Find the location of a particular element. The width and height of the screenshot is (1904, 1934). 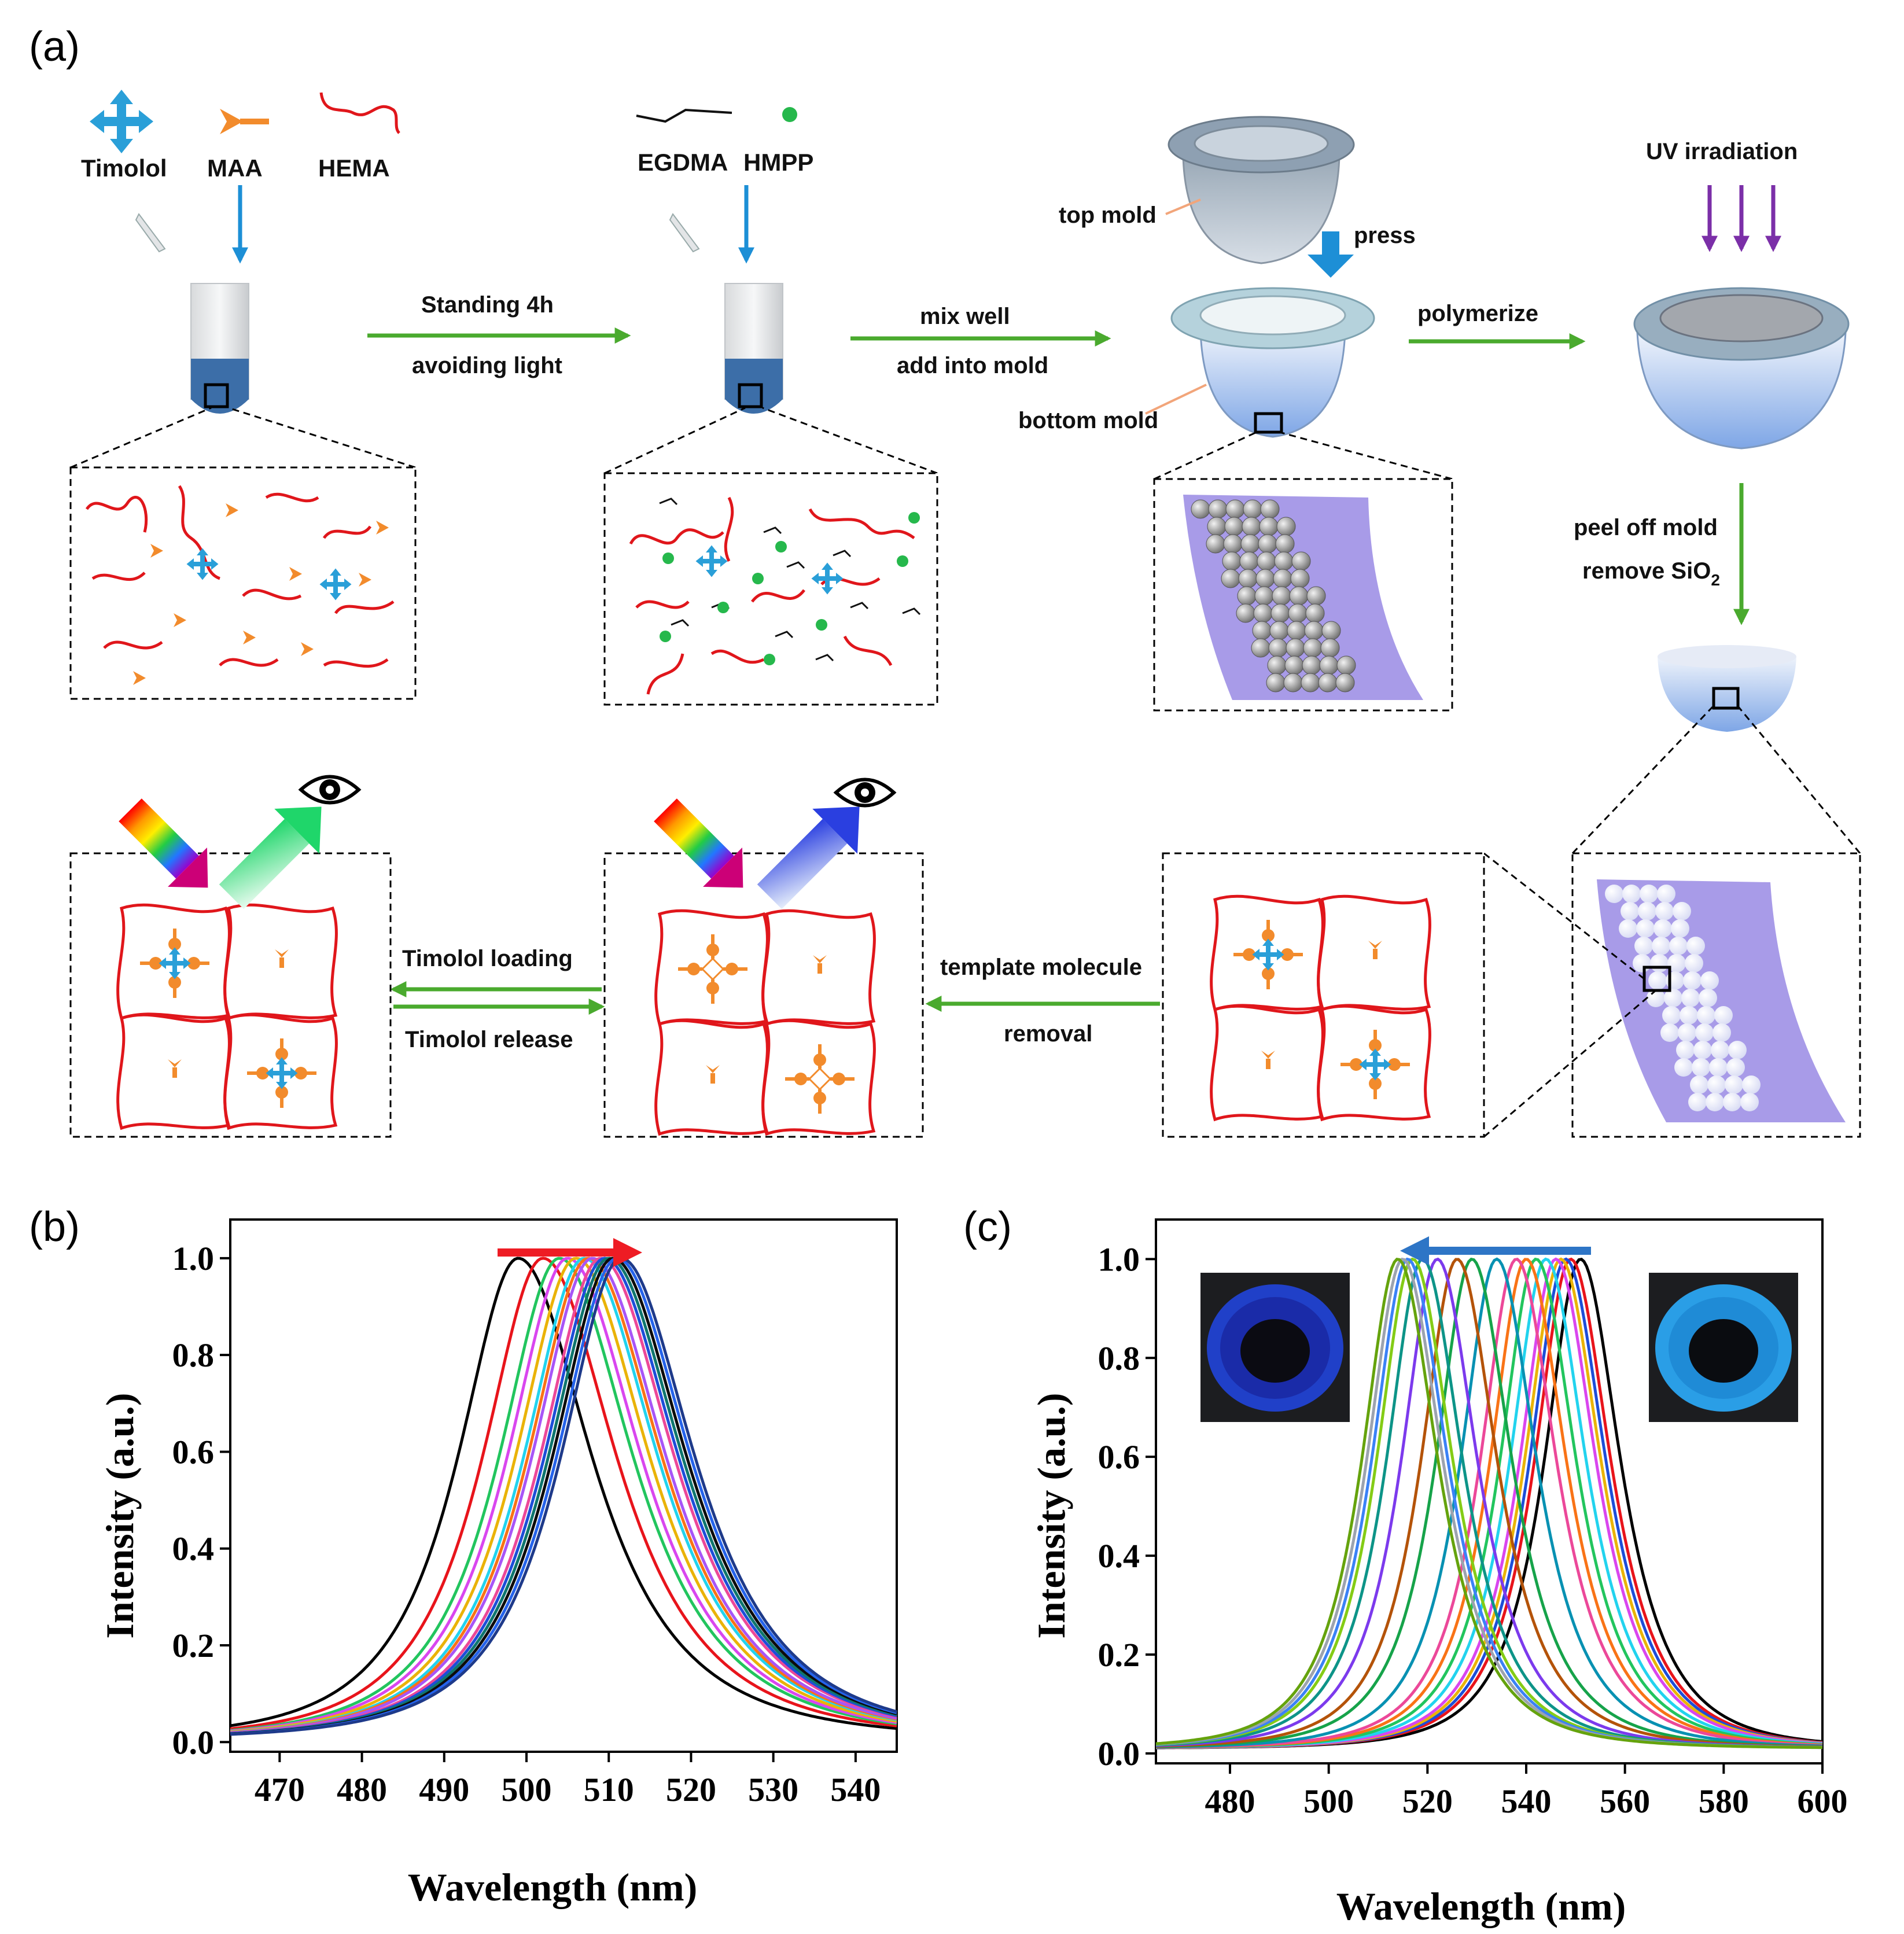

loaded-network is located at coordinates (227, 1017).